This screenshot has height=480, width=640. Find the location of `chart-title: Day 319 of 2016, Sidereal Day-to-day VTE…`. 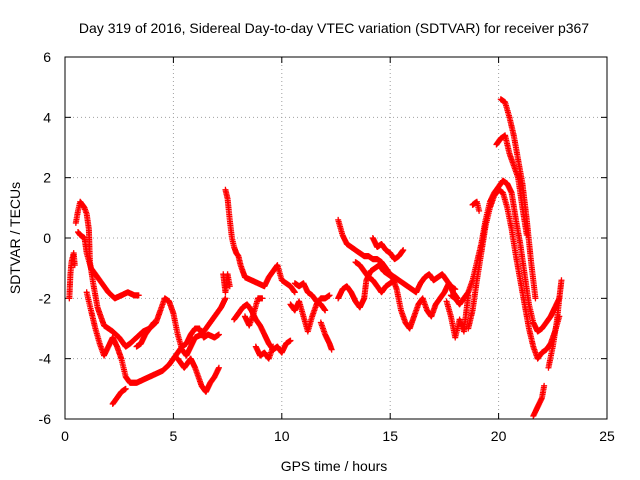

chart-title: Day 319 of 2016, Sidereal Day-to-day VTE… is located at coordinates (334, 28).